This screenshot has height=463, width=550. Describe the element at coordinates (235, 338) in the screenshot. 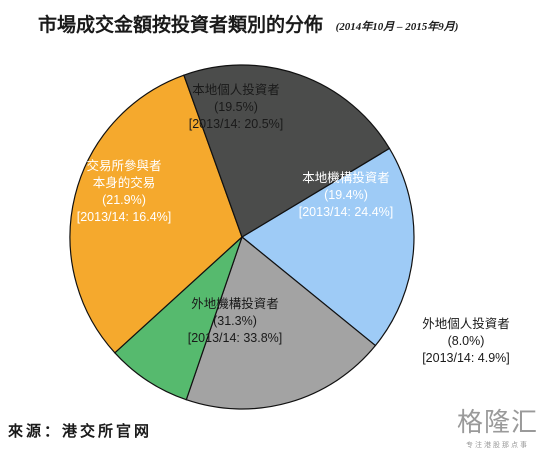

I see `slice-label-overseas_institutional-2: [2013/14: 33.8%]` at that location.